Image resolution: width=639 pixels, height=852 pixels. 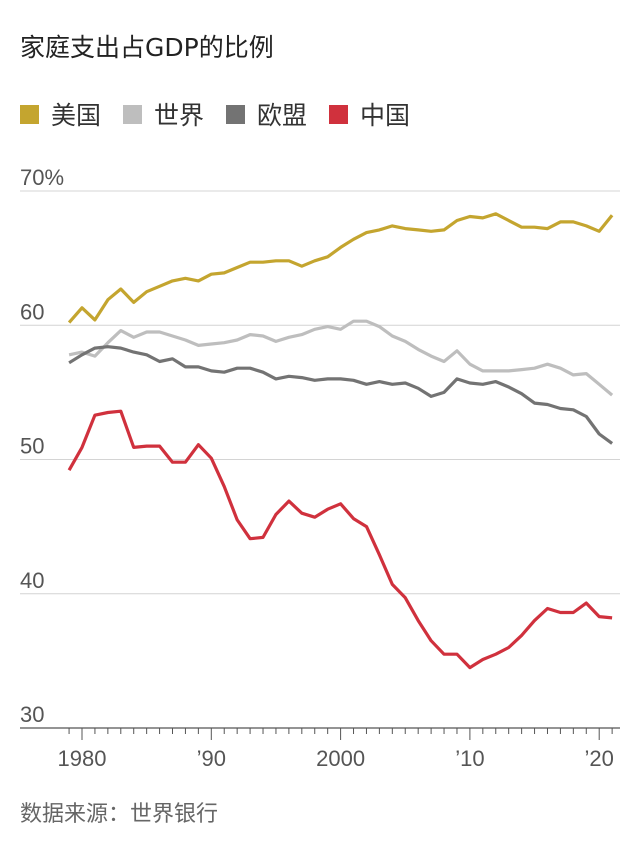 I want to click on legend-item-world: 世界, so click(x=163, y=114).